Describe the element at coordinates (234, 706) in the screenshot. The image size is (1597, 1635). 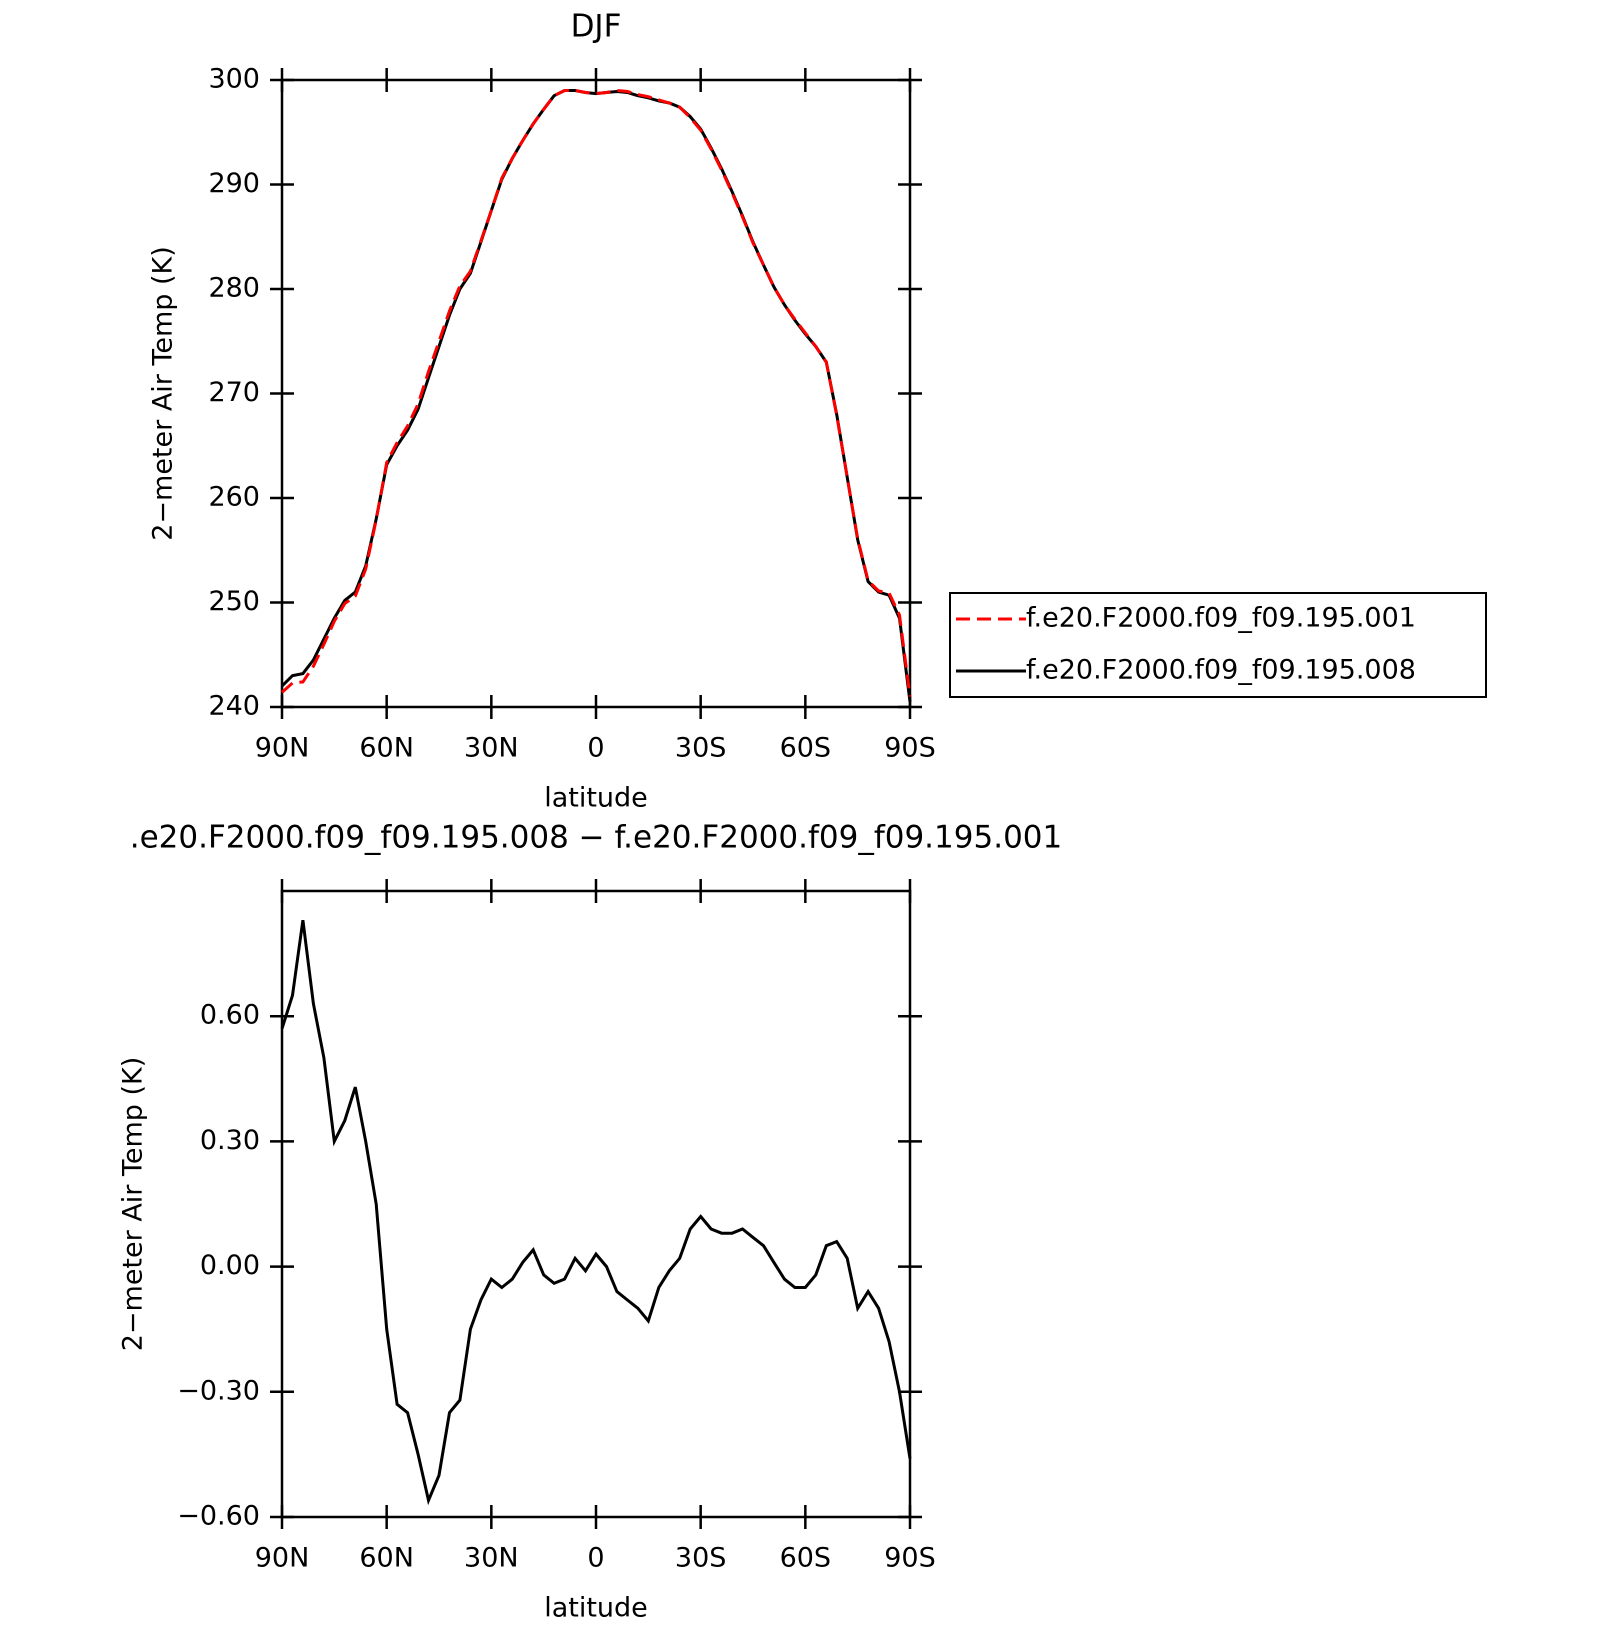
I see `y-tick-label: 240` at that location.